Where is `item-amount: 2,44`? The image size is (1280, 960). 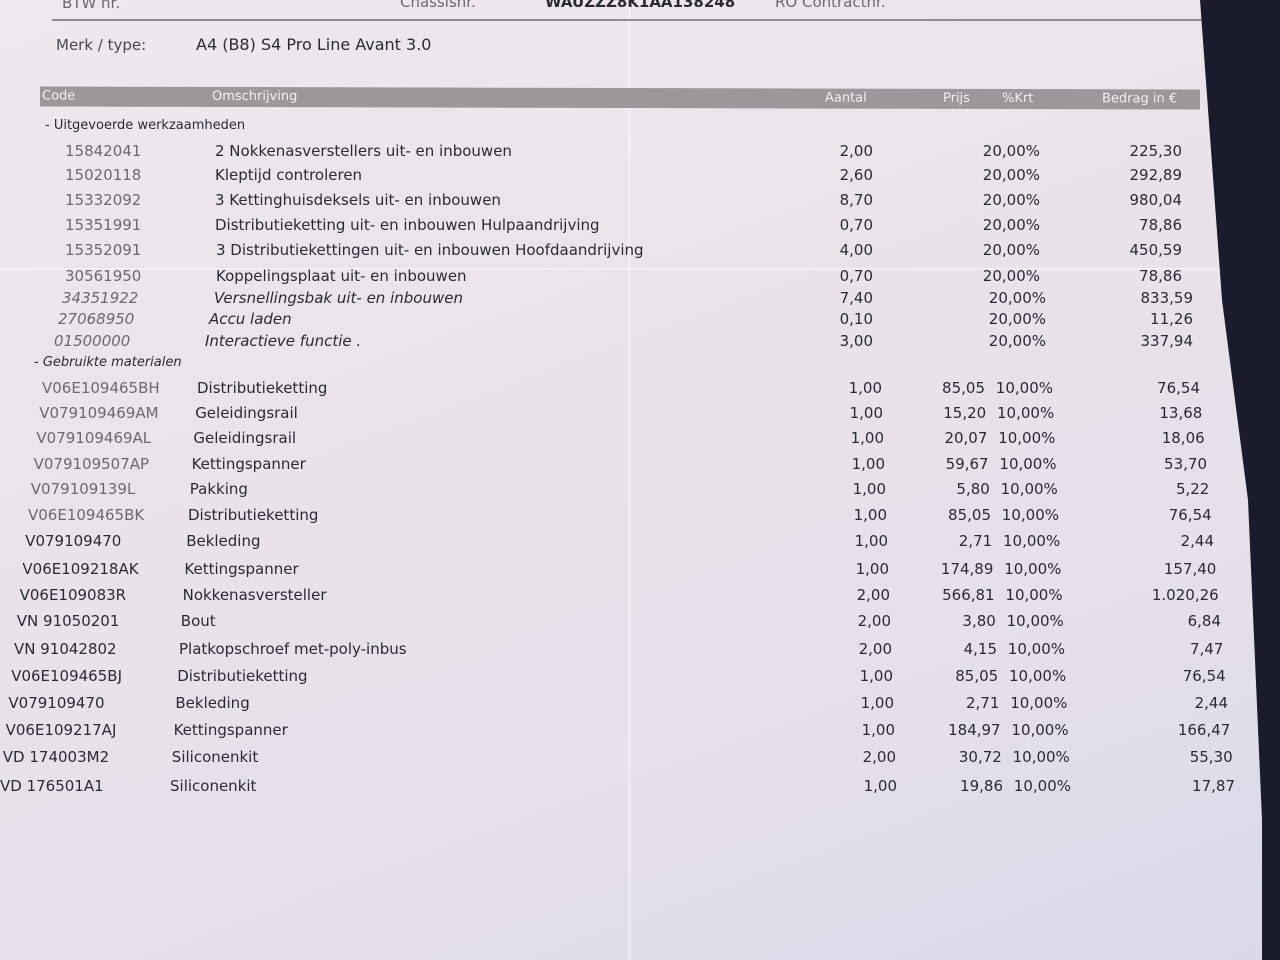 item-amount: 2,44 is located at coordinates (1211, 703).